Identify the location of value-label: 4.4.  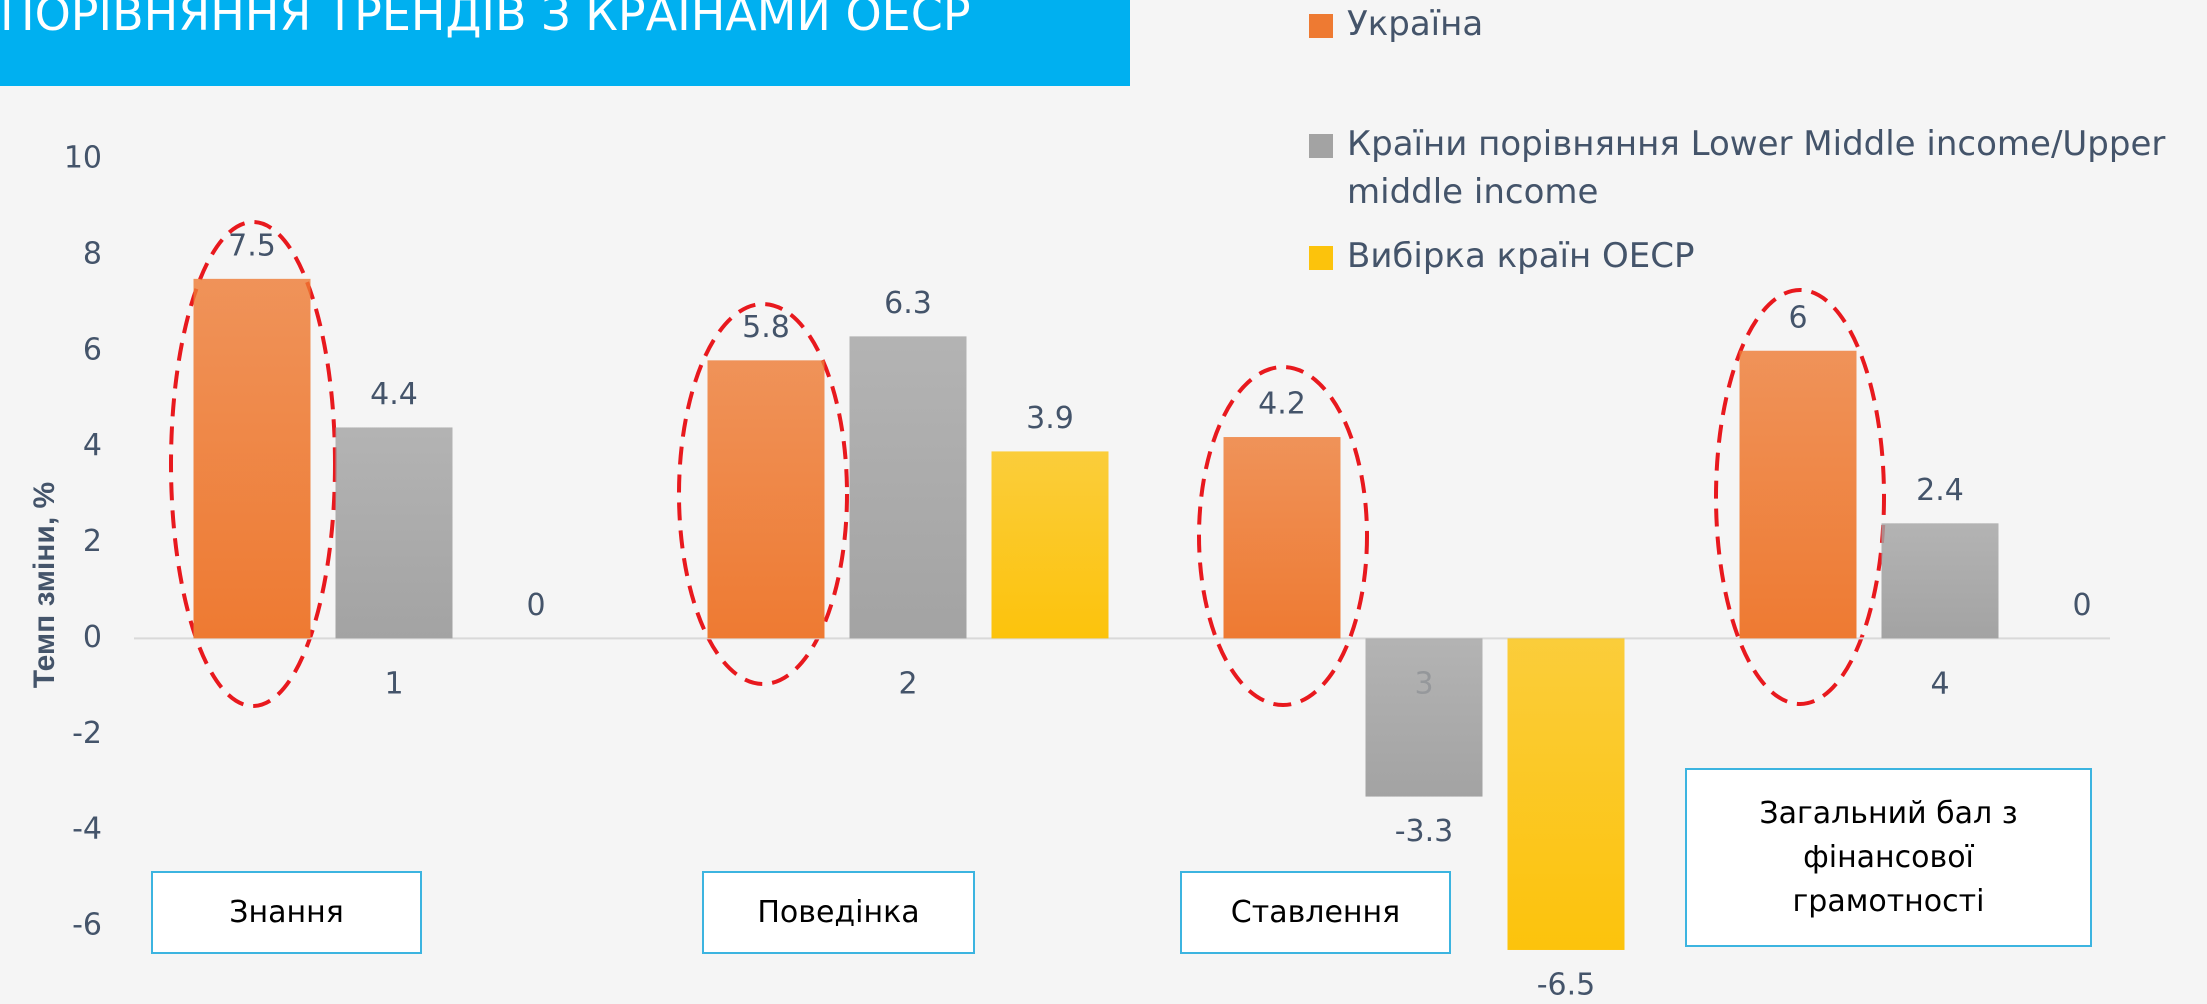
(394, 394).